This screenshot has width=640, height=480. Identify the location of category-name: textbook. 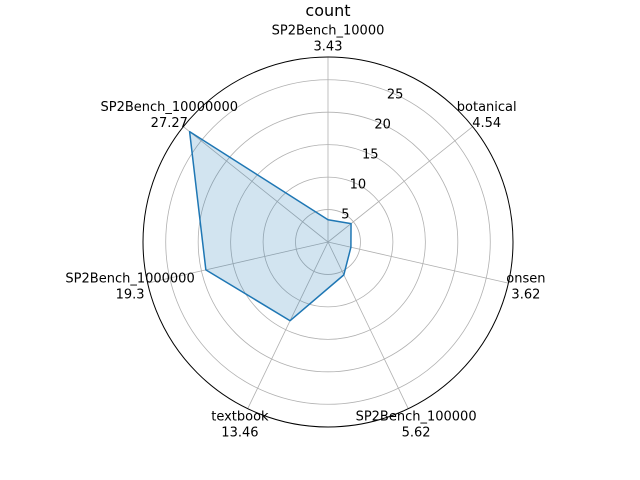
(240, 416).